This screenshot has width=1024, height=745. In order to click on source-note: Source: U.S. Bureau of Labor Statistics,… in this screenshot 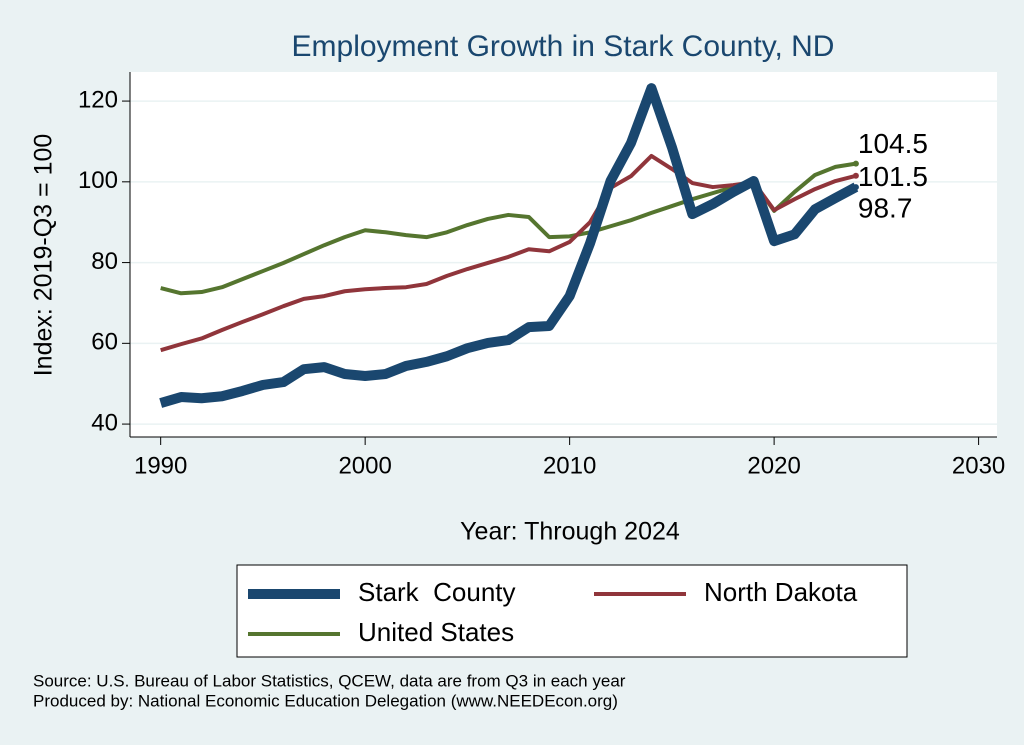, I will do `click(329, 680)`.